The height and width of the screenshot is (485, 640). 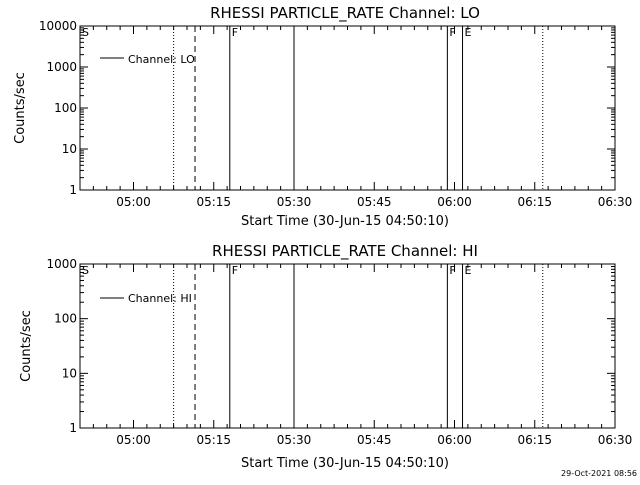 What do you see at coordinates (26, 346) in the screenshot?
I see `panel-hi-ylabel: Counts/sec` at bounding box center [26, 346].